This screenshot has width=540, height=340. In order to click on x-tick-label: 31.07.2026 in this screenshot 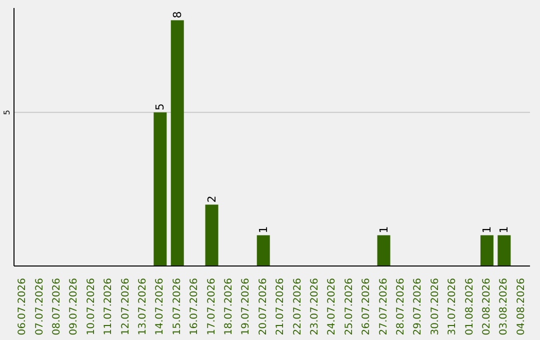, I will do `click(452, 307)`.